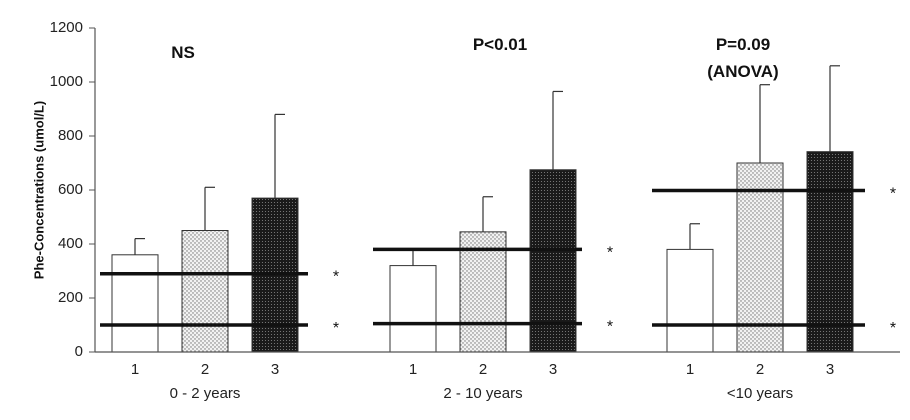 Image resolution: width=910 pixels, height=420 pixels. Describe the element at coordinates (70, 243) in the screenshot. I see `y-tick-label: 400` at that location.